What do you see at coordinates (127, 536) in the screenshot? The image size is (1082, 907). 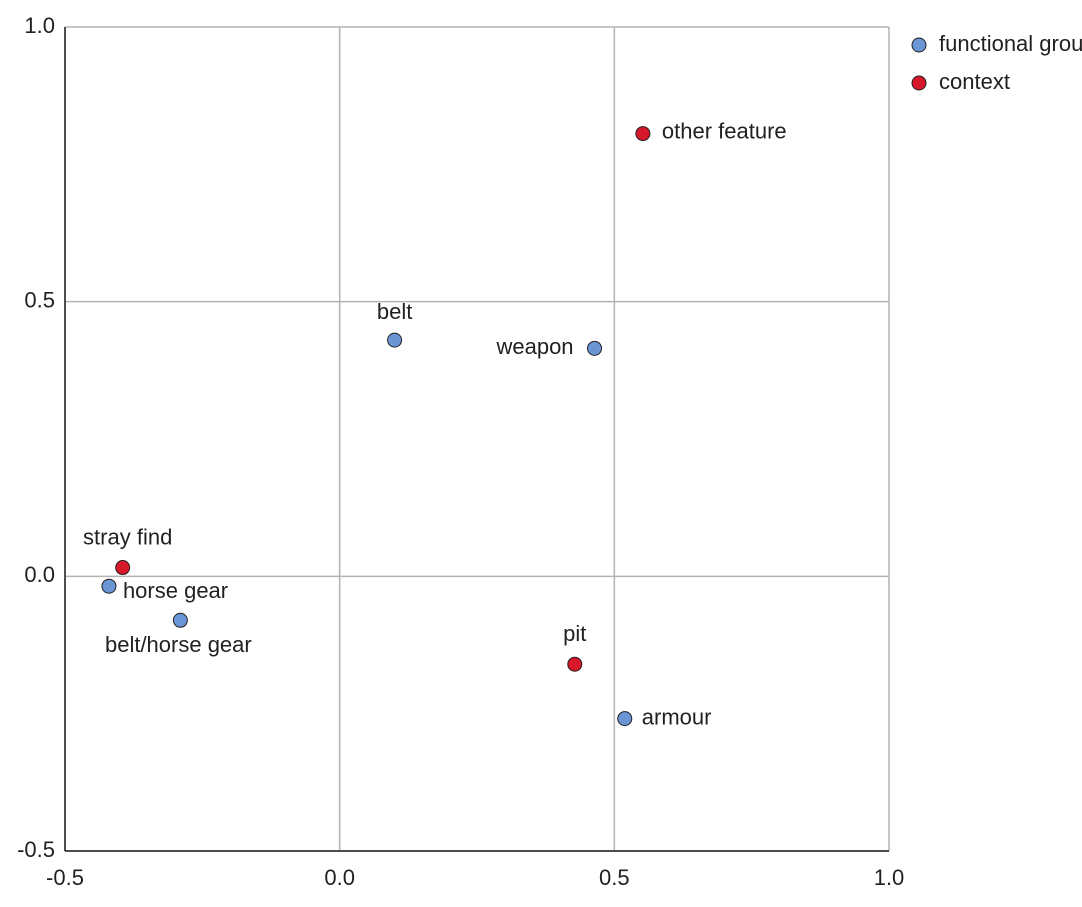 I see `point-label: stray find` at bounding box center [127, 536].